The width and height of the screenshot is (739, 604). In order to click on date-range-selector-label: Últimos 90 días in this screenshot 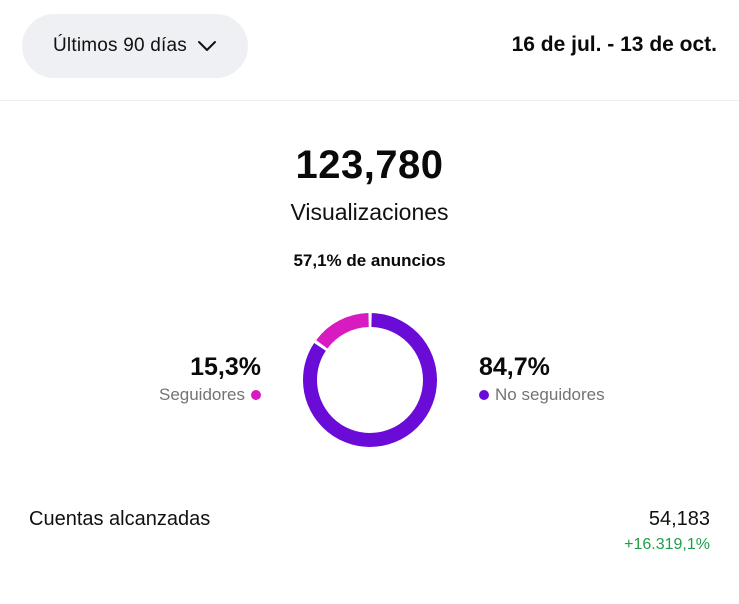, I will do `click(120, 45)`.